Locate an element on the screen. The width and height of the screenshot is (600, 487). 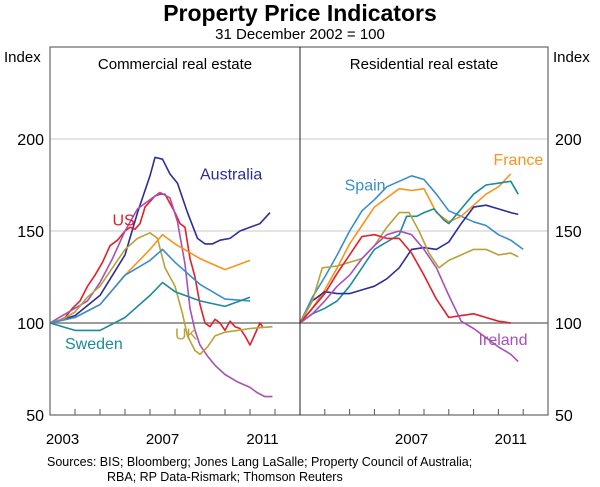
chart-subtitle: 31 December 2002 = 100 is located at coordinates (300, 34).